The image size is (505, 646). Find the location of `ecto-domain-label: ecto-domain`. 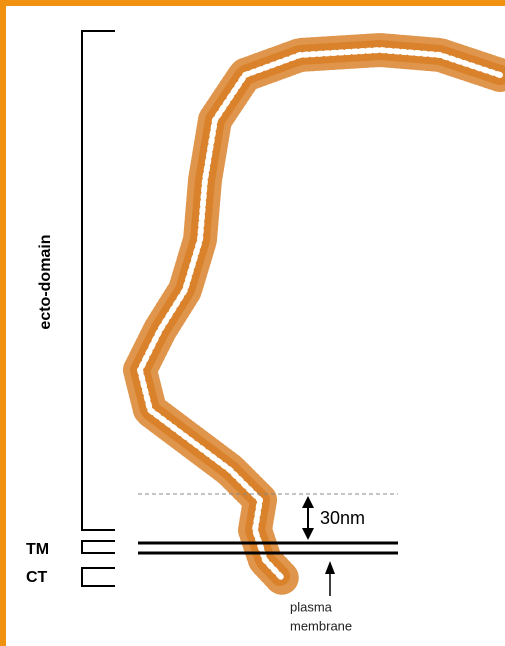

ecto-domain-label: ecto-domain is located at coordinates (45, 281).